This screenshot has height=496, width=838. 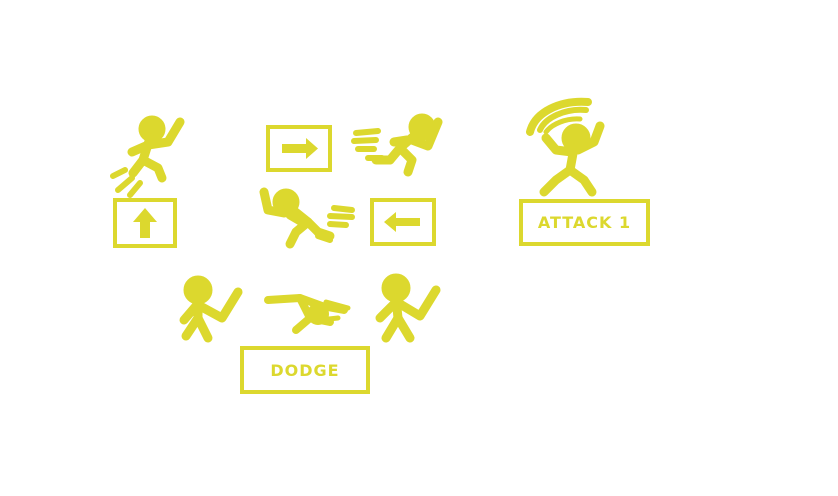 I want to click on up-arrow-icon, so click(x=145, y=223).